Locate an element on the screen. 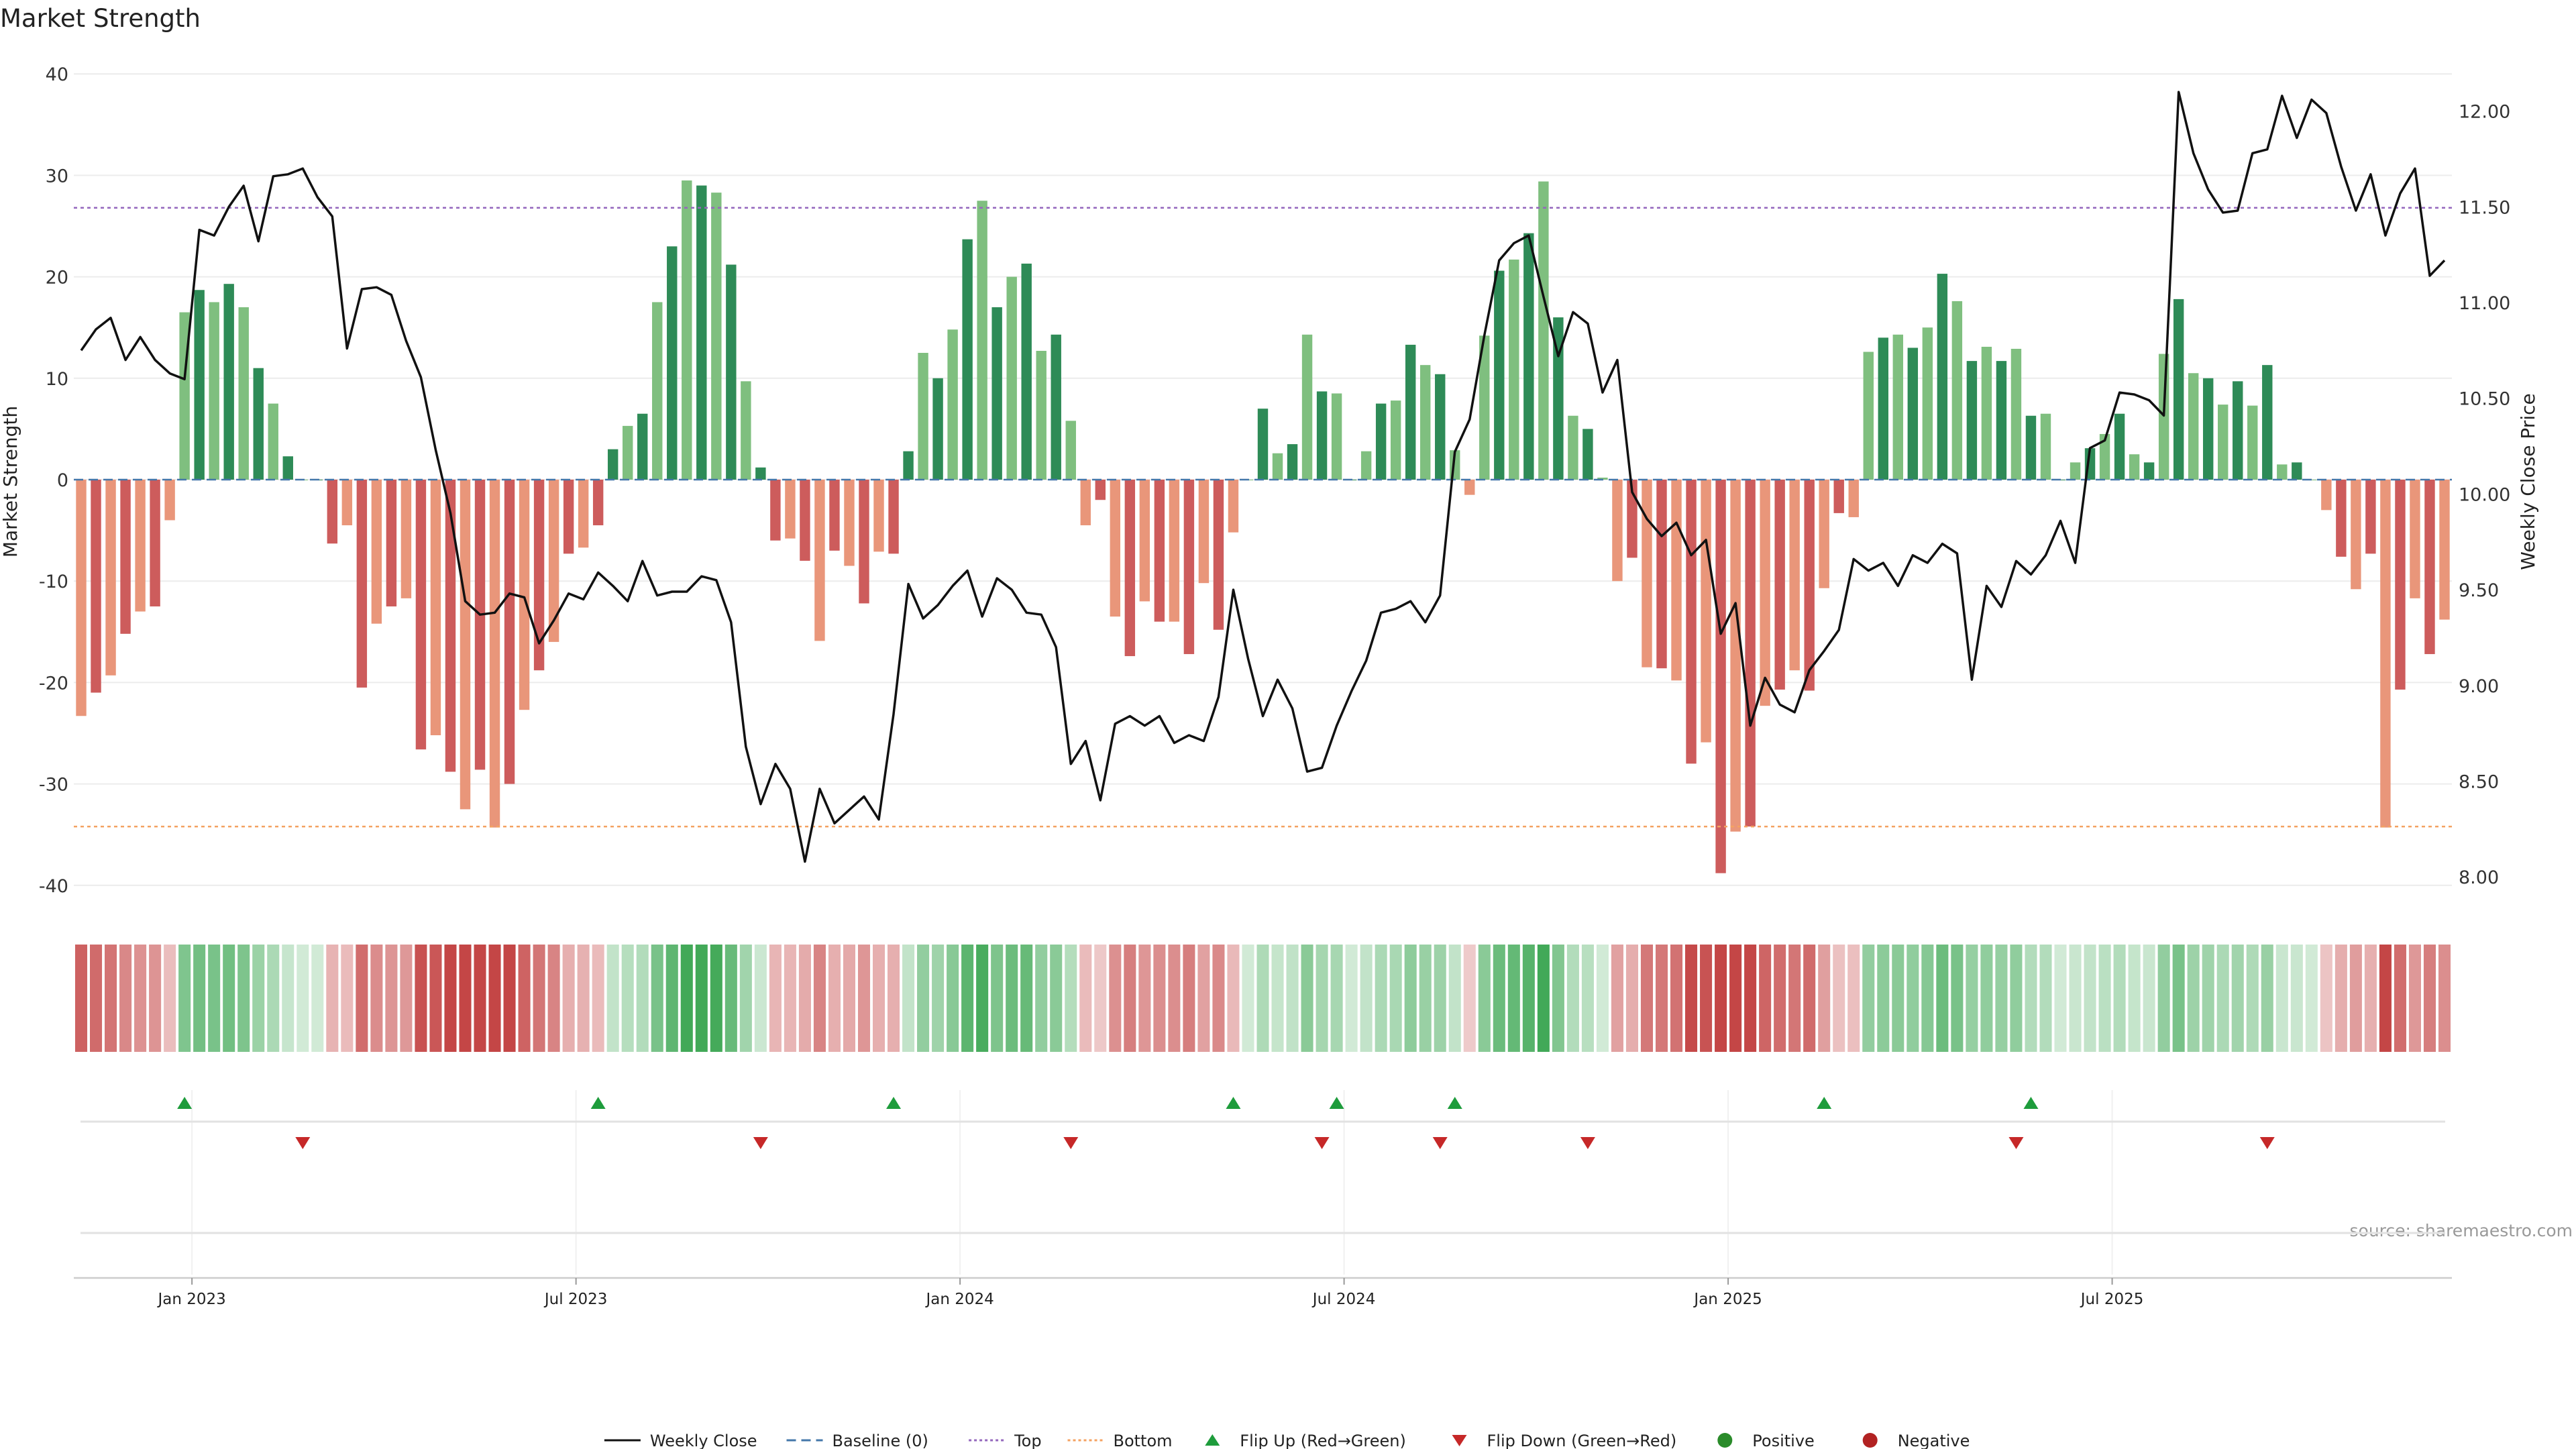 The width and height of the screenshot is (2576, 1449). source-note: source: sharemaestro.com is located at coordinates (2461, 1230).